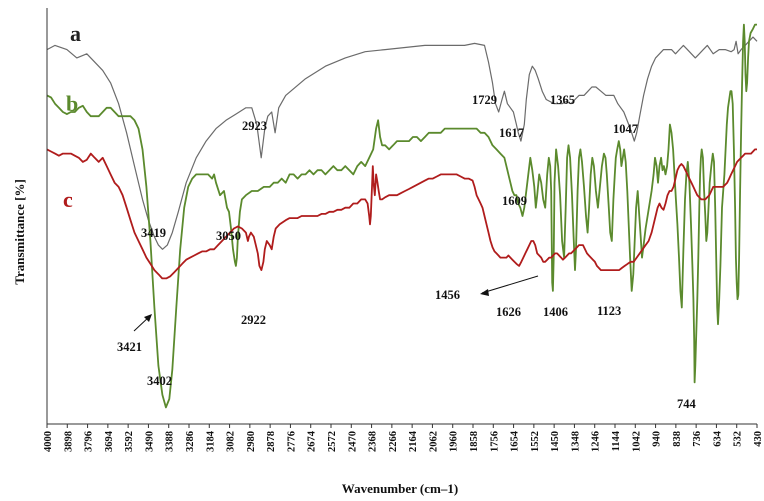 Image resolution: width=764 pixels, height=501 pixels. Describe the element at coordinates (210, 441) in the screenshot. I see `x-tick-label: 3184` at that location.